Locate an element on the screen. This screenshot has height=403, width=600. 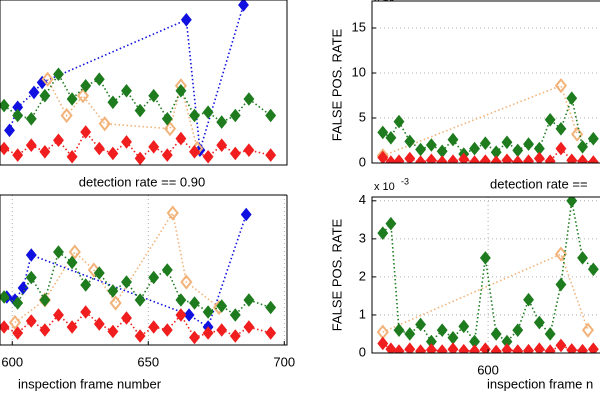
y-tick-label: 4 is located at coordinates (362, 199).